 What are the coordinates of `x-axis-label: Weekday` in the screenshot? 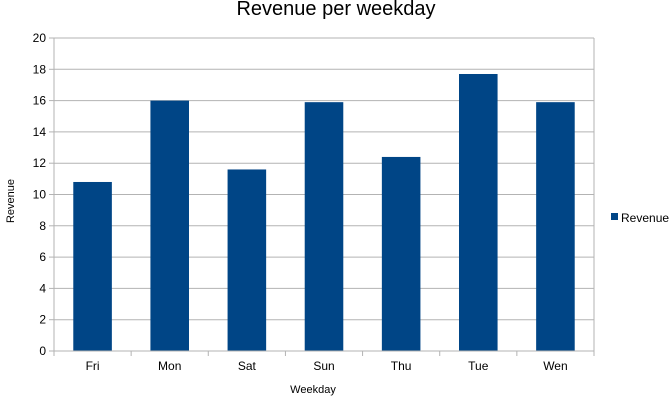 It's located at (313, 390).